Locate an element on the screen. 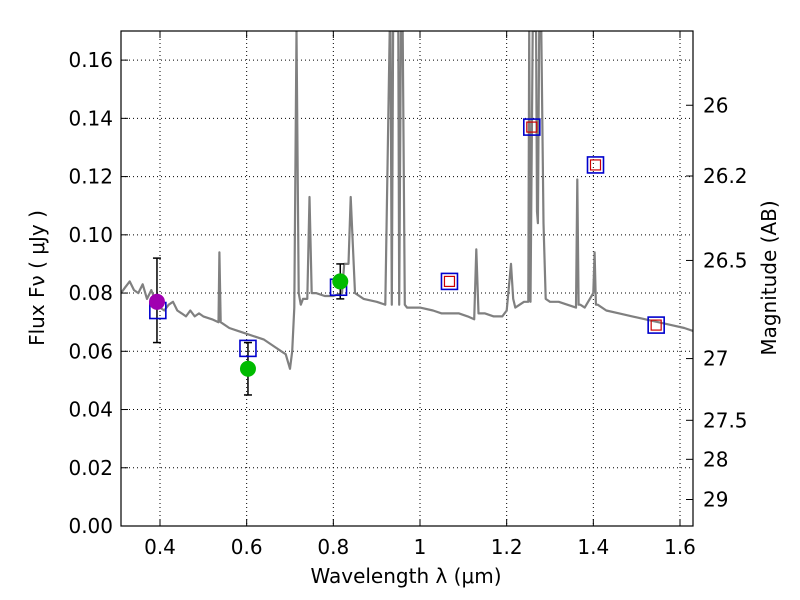  mag-tick-label: 28 is located at coordinates (715, 459).